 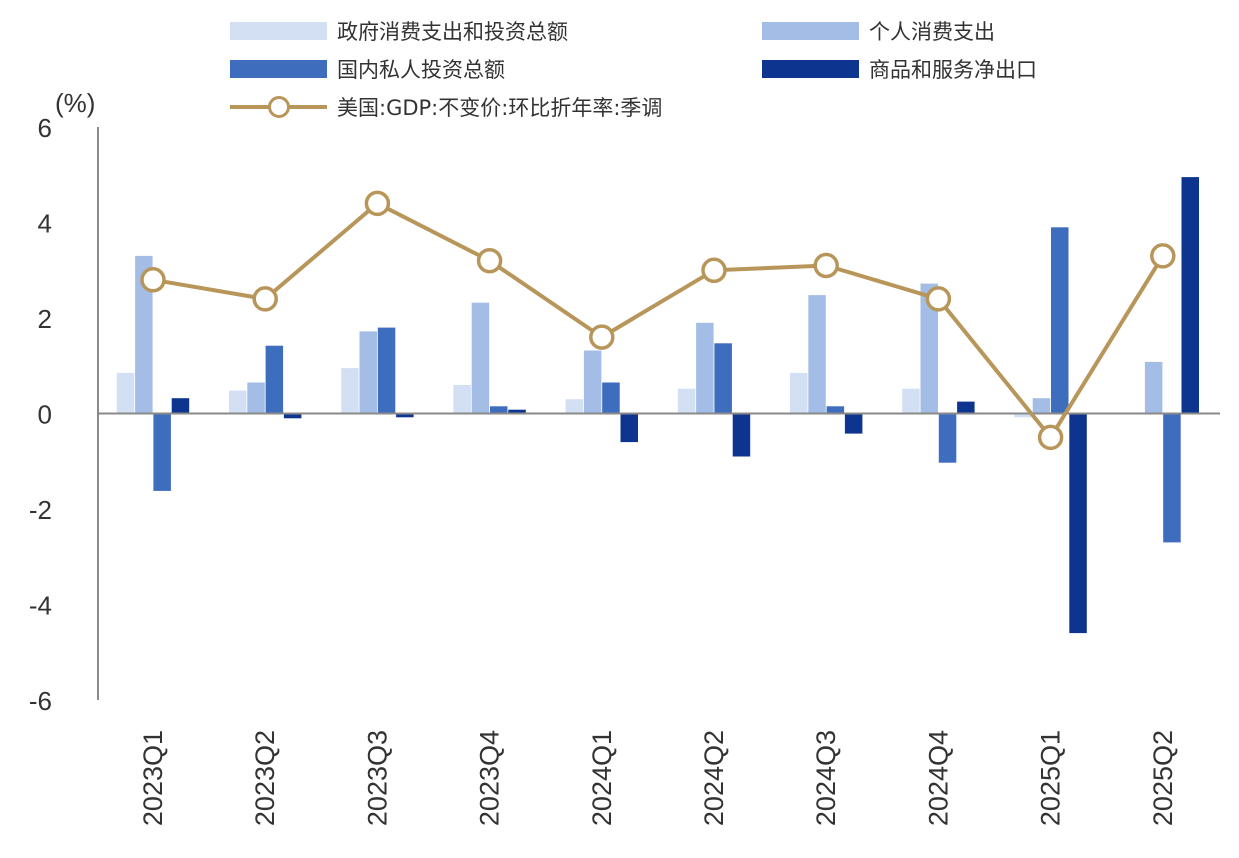 What do you see at coordinates (386, 370) in the screenshot?
I see `bar-2023Q3-s2` at bounding box center [386, 370].